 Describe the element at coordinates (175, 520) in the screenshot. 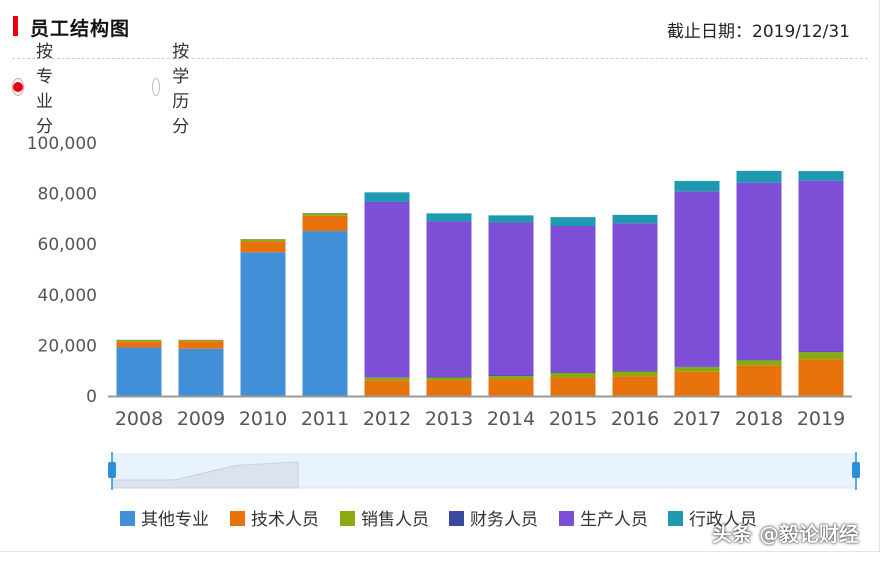

I see `legend-label: 其他专业` at that location.